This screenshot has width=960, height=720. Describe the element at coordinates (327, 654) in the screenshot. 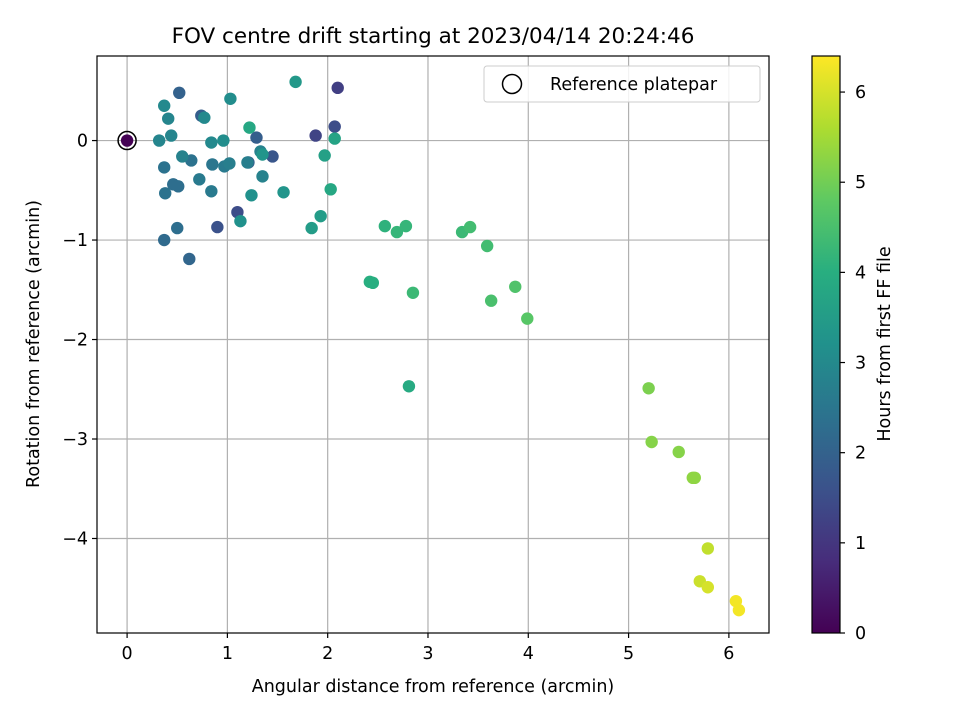

I see `x-tick-label: 2` at that location.